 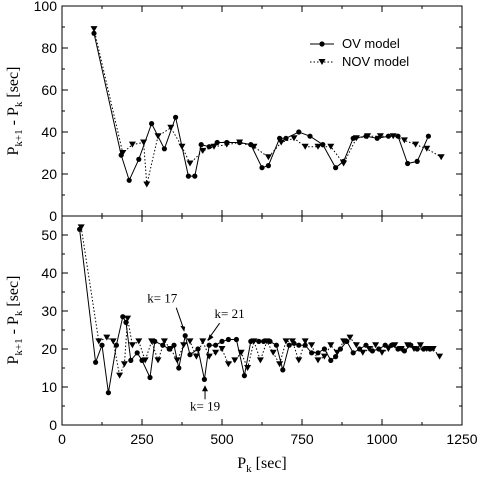 I want to click on x-axis-label: Pk [sec], so click(x=262, y=465).